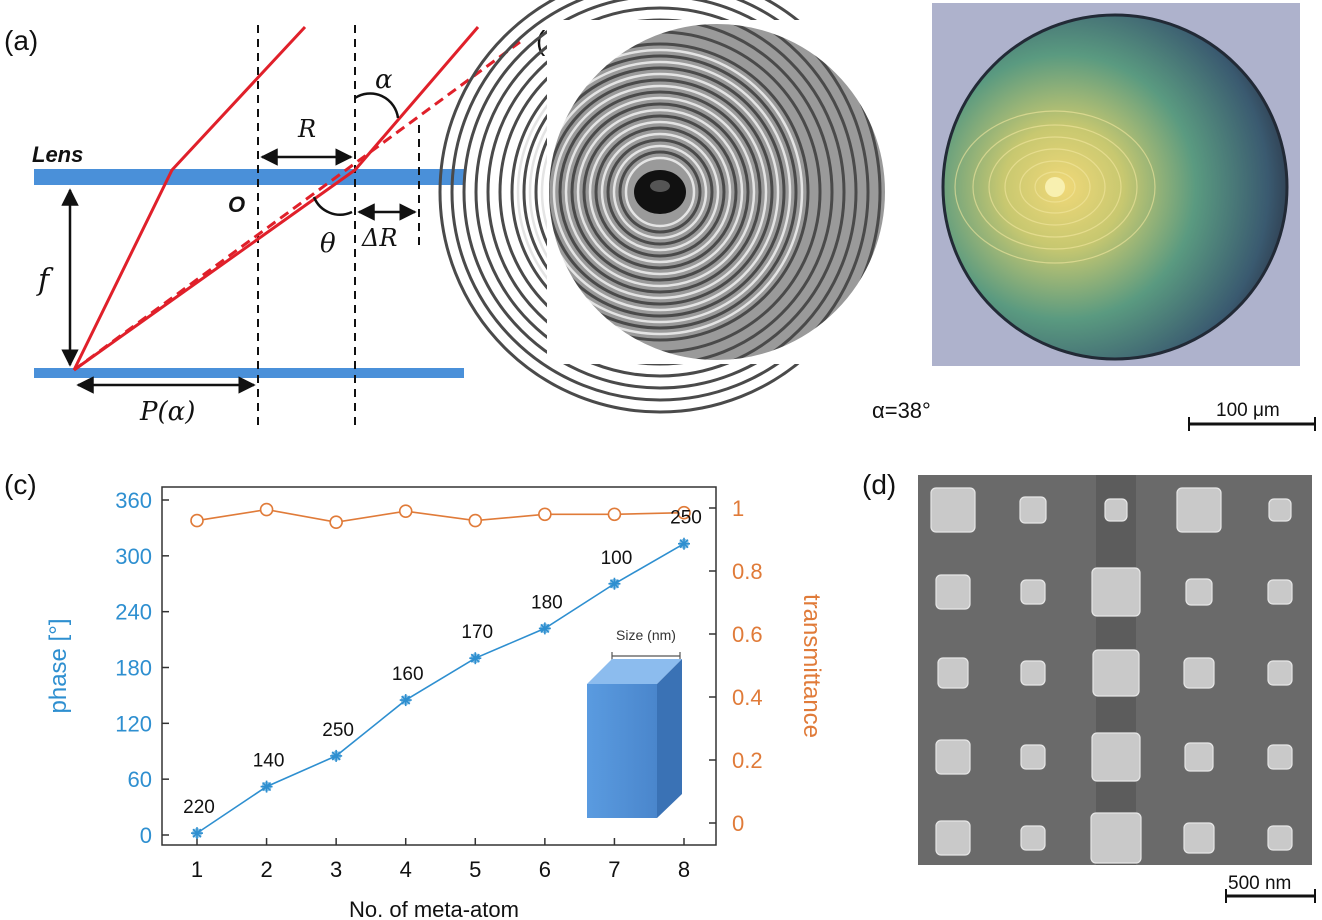 This screenshot has height=920, width=1322. What do you see at coordinates (747, 571) in the screenshot?
I see `y2-tick-label: 0.8` at bounding box center [747, 571].